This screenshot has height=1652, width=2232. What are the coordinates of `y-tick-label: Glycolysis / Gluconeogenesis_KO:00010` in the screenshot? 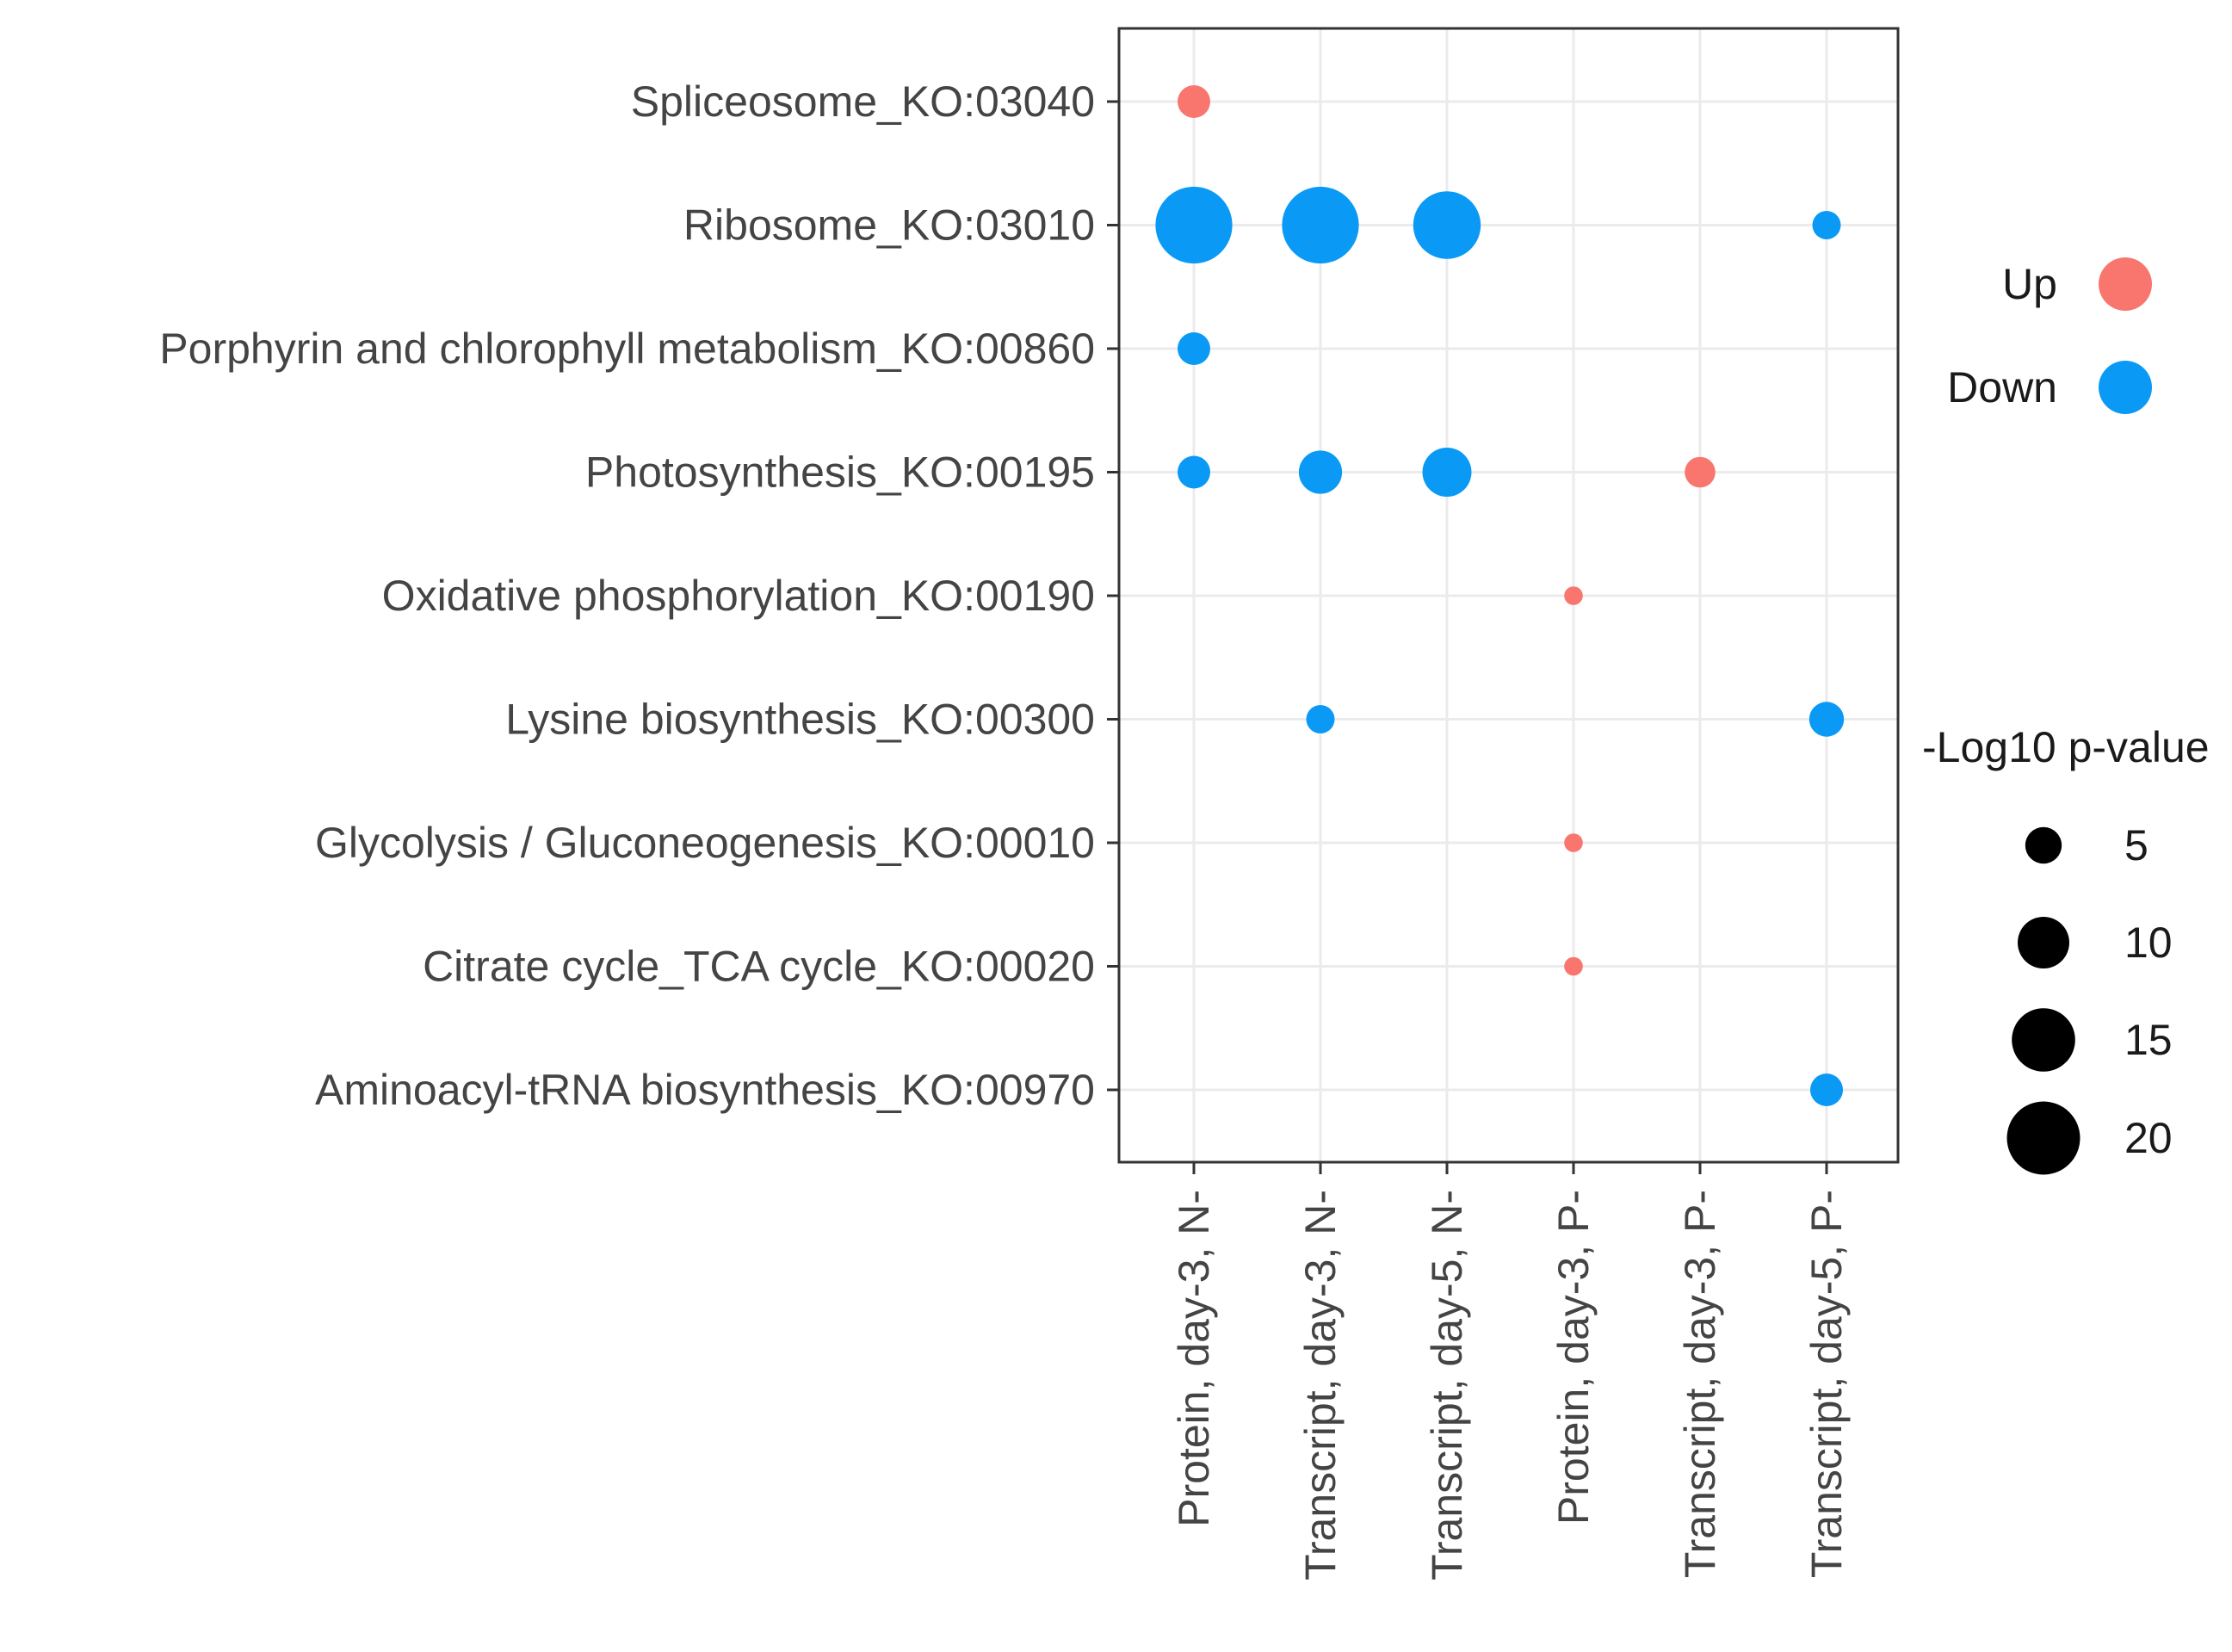 It's located at (705, 843).